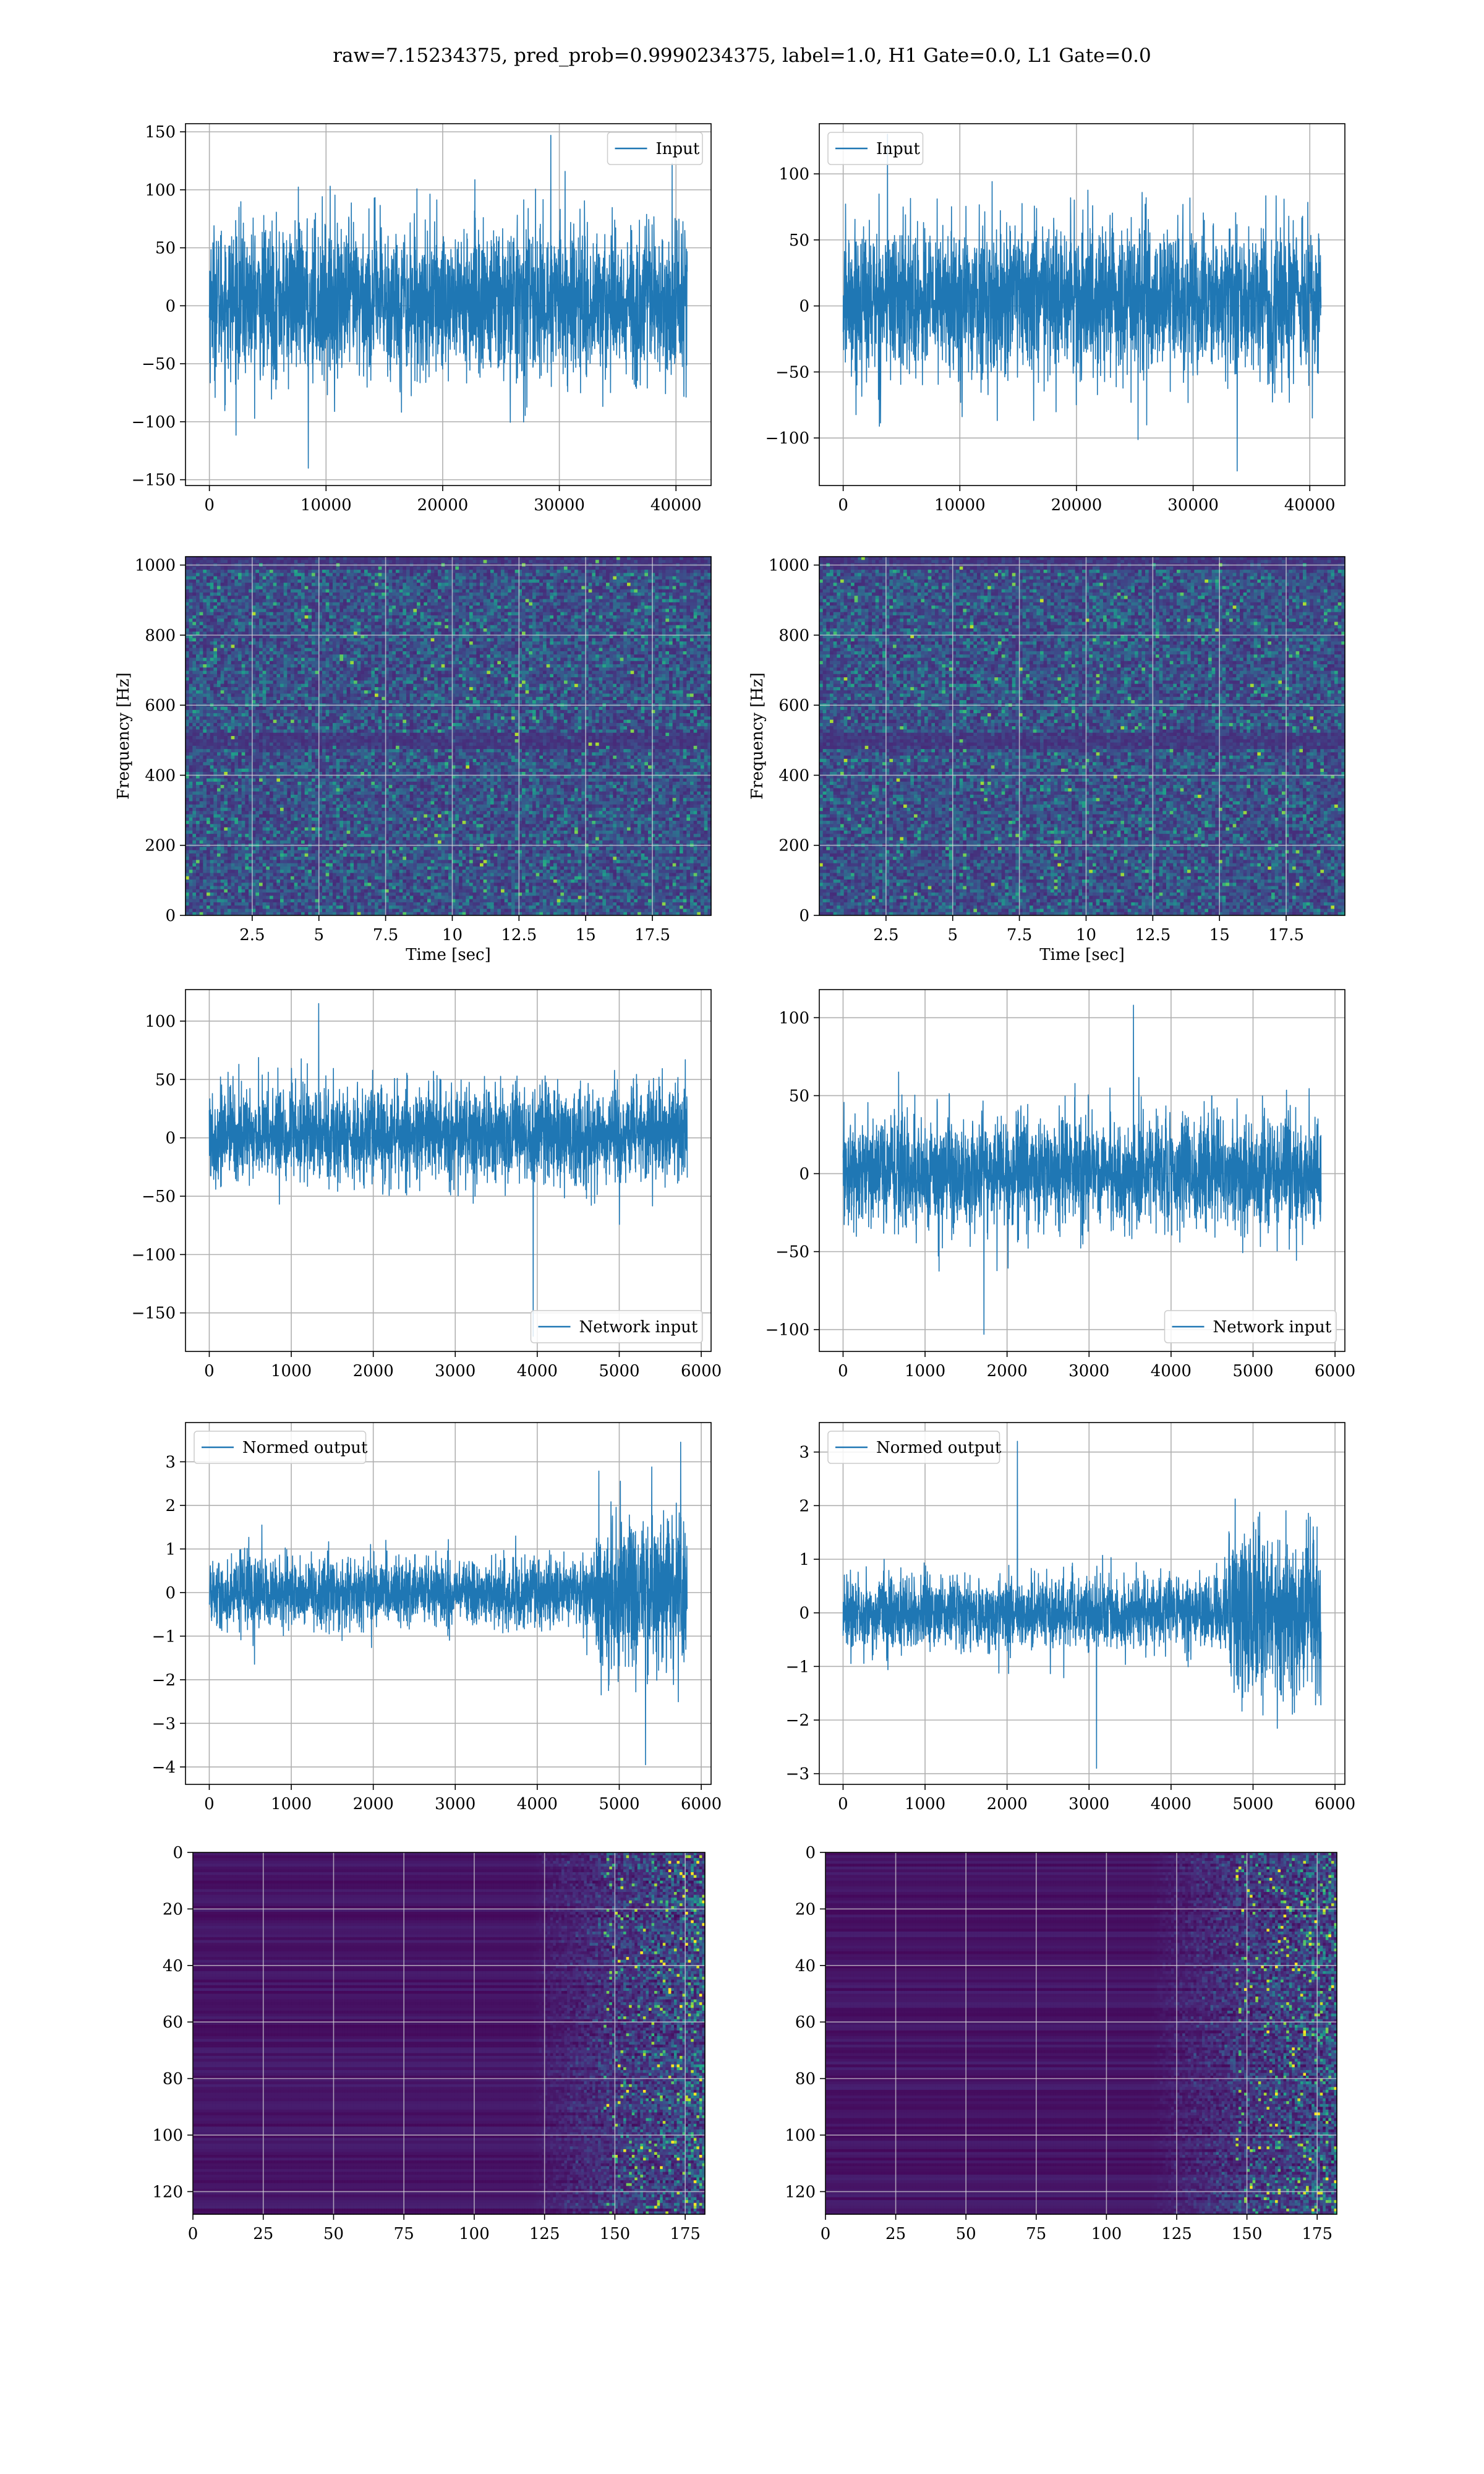 This screenshot has height=2474, width=1484. Describe the element at coordinates (326, 505) in the screenshot. I see `tick-label-x: 10000` at that location.